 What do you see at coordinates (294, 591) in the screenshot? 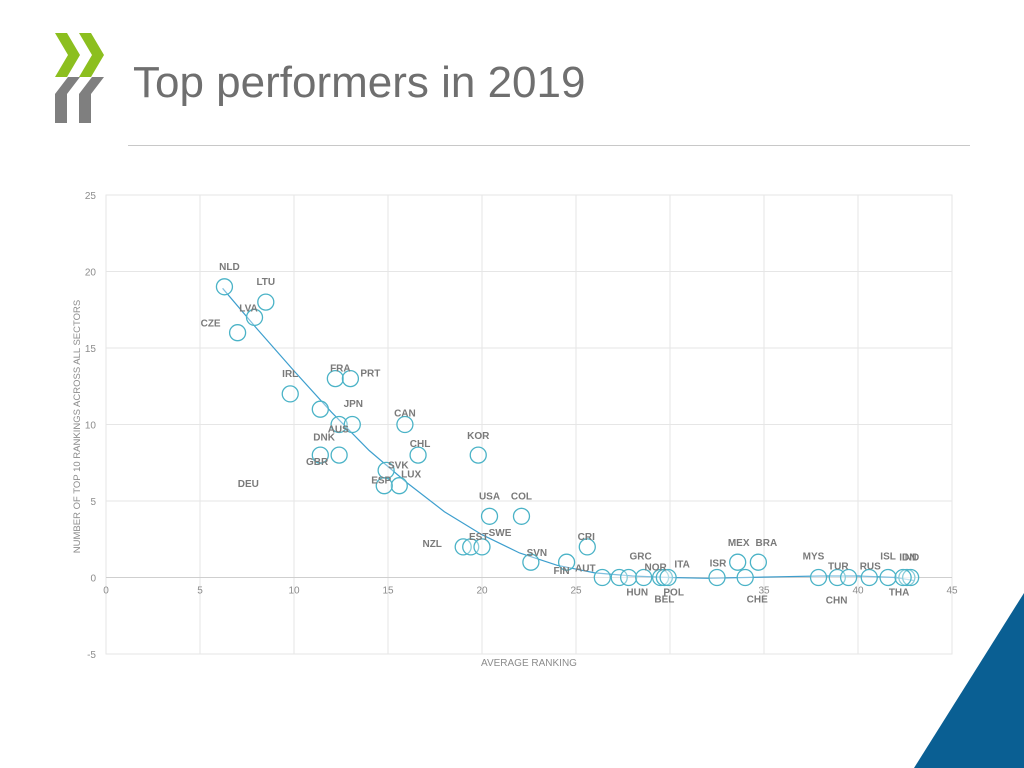
I see `x-tick-label: 10` at bounding box center [294, 591].